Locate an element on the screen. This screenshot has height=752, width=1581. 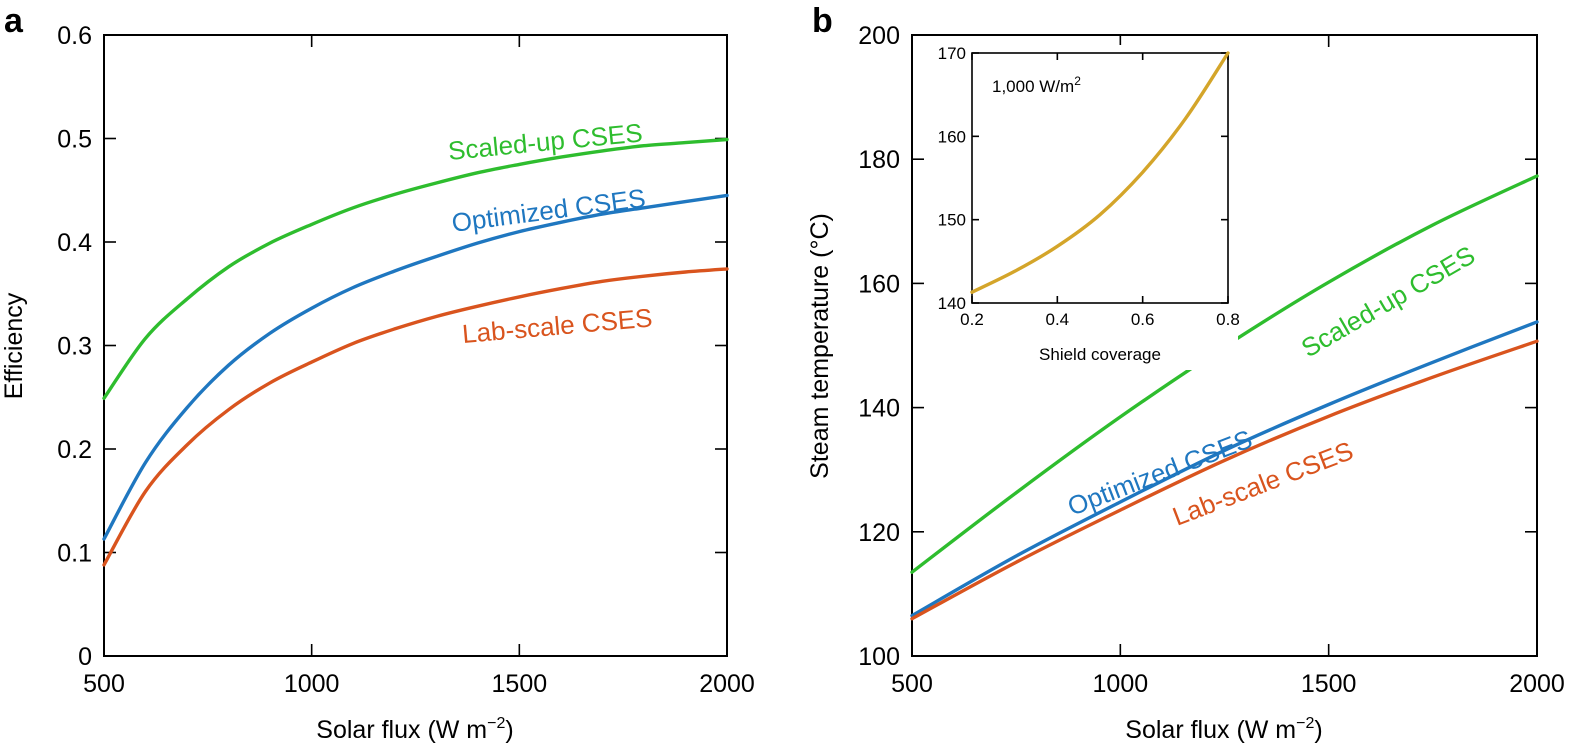
inset-ticks: 0.2 0.4 0.6 0.8 140 150 160 170 is located at coordinates (1089, 186).